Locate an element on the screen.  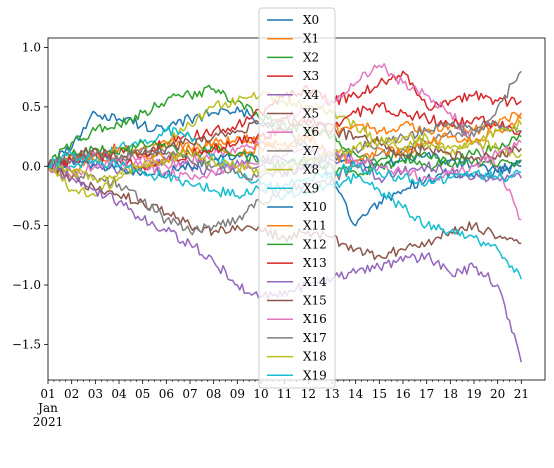
legend-label: X5 is located at coordinates (311, 114).